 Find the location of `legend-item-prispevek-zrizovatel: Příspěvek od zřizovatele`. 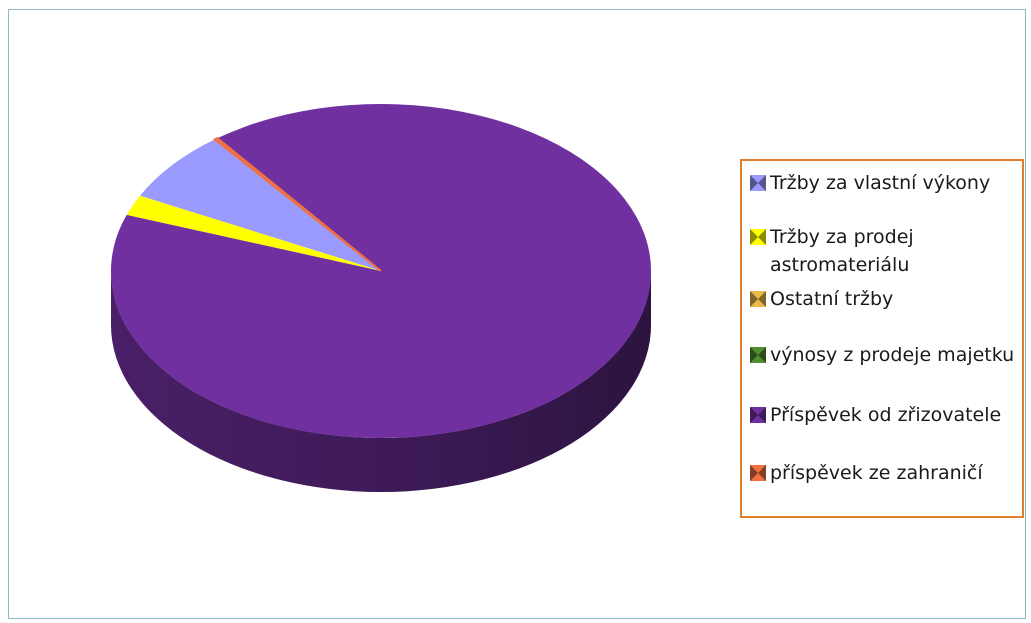

legend-item-prispevek-zrizovatel: Příspěvek od zřizovatele is located at coordinates (887, 415).